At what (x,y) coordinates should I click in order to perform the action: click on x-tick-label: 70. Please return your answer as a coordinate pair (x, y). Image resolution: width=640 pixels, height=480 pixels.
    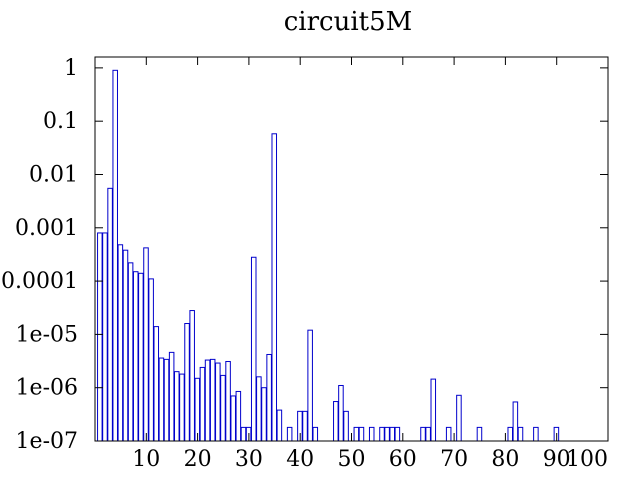
    Looking at the image, I should click on (454, 459).